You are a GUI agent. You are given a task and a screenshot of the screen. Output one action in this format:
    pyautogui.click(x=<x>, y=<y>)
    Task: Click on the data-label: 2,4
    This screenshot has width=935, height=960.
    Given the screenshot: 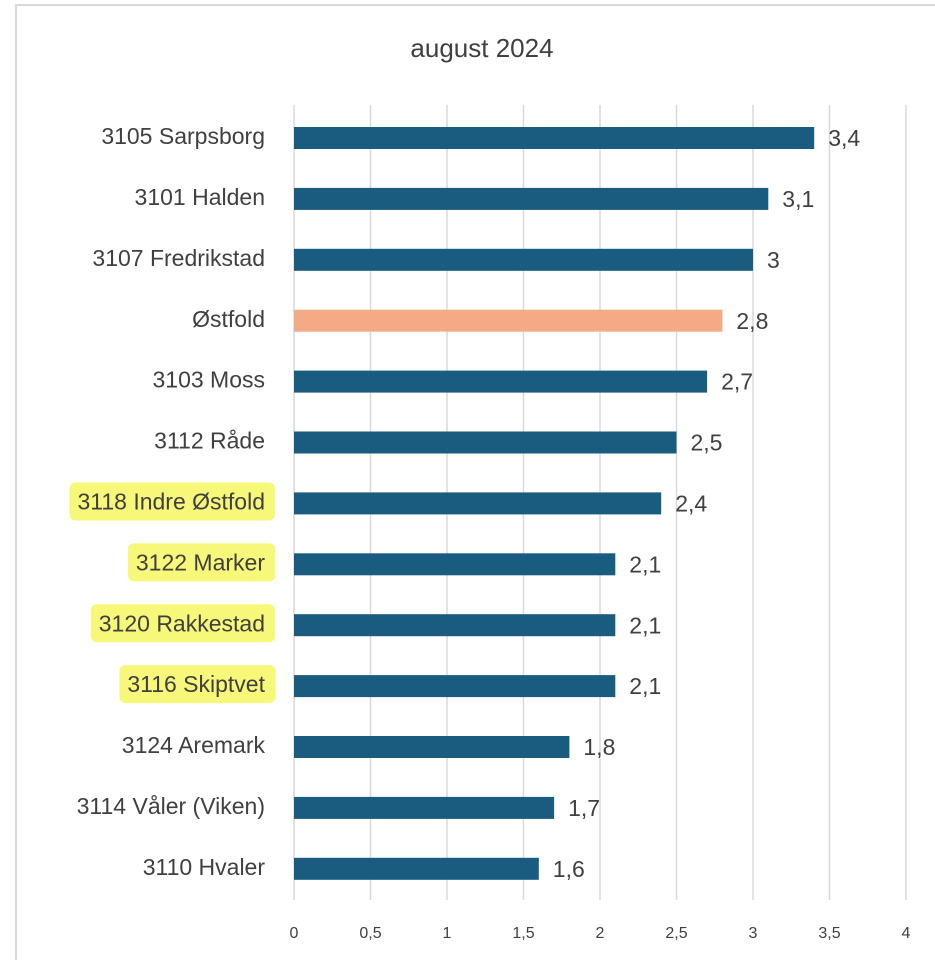 What is the action you would take?
    pyautogui.click(x=691, y=503)
    